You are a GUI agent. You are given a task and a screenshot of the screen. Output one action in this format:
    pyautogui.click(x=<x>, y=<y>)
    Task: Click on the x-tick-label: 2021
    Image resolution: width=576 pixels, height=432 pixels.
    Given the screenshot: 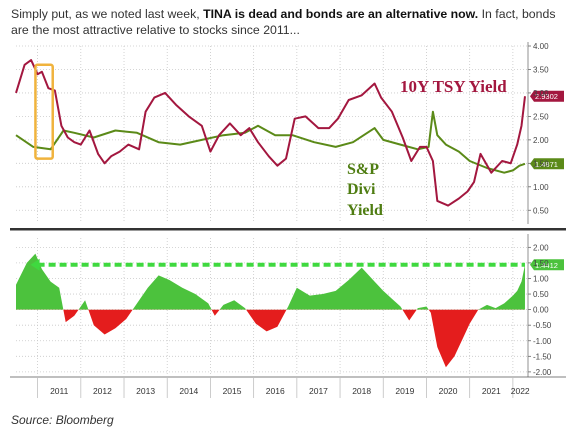 What is the action you would take?
    pyautogui.click(x=491, y=391)
    